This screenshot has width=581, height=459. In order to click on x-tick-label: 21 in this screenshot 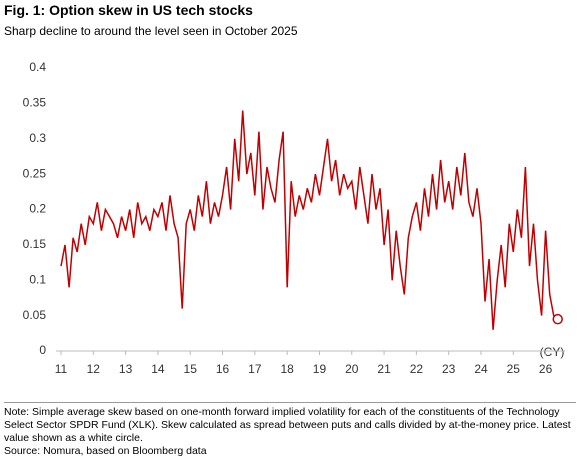, I will do `click(384, 369)`.